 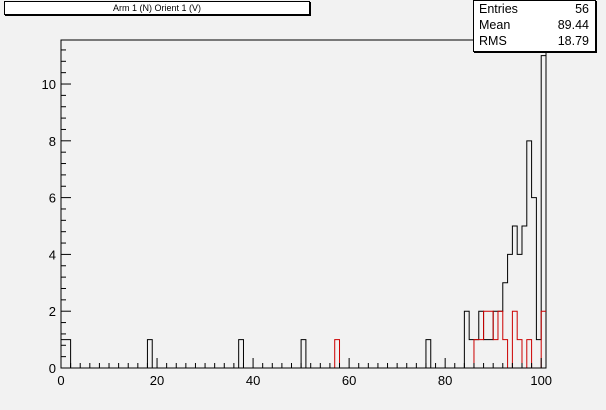 I want to click on stats-rms-row: RMS 18.79, so click(x=534, y=41).